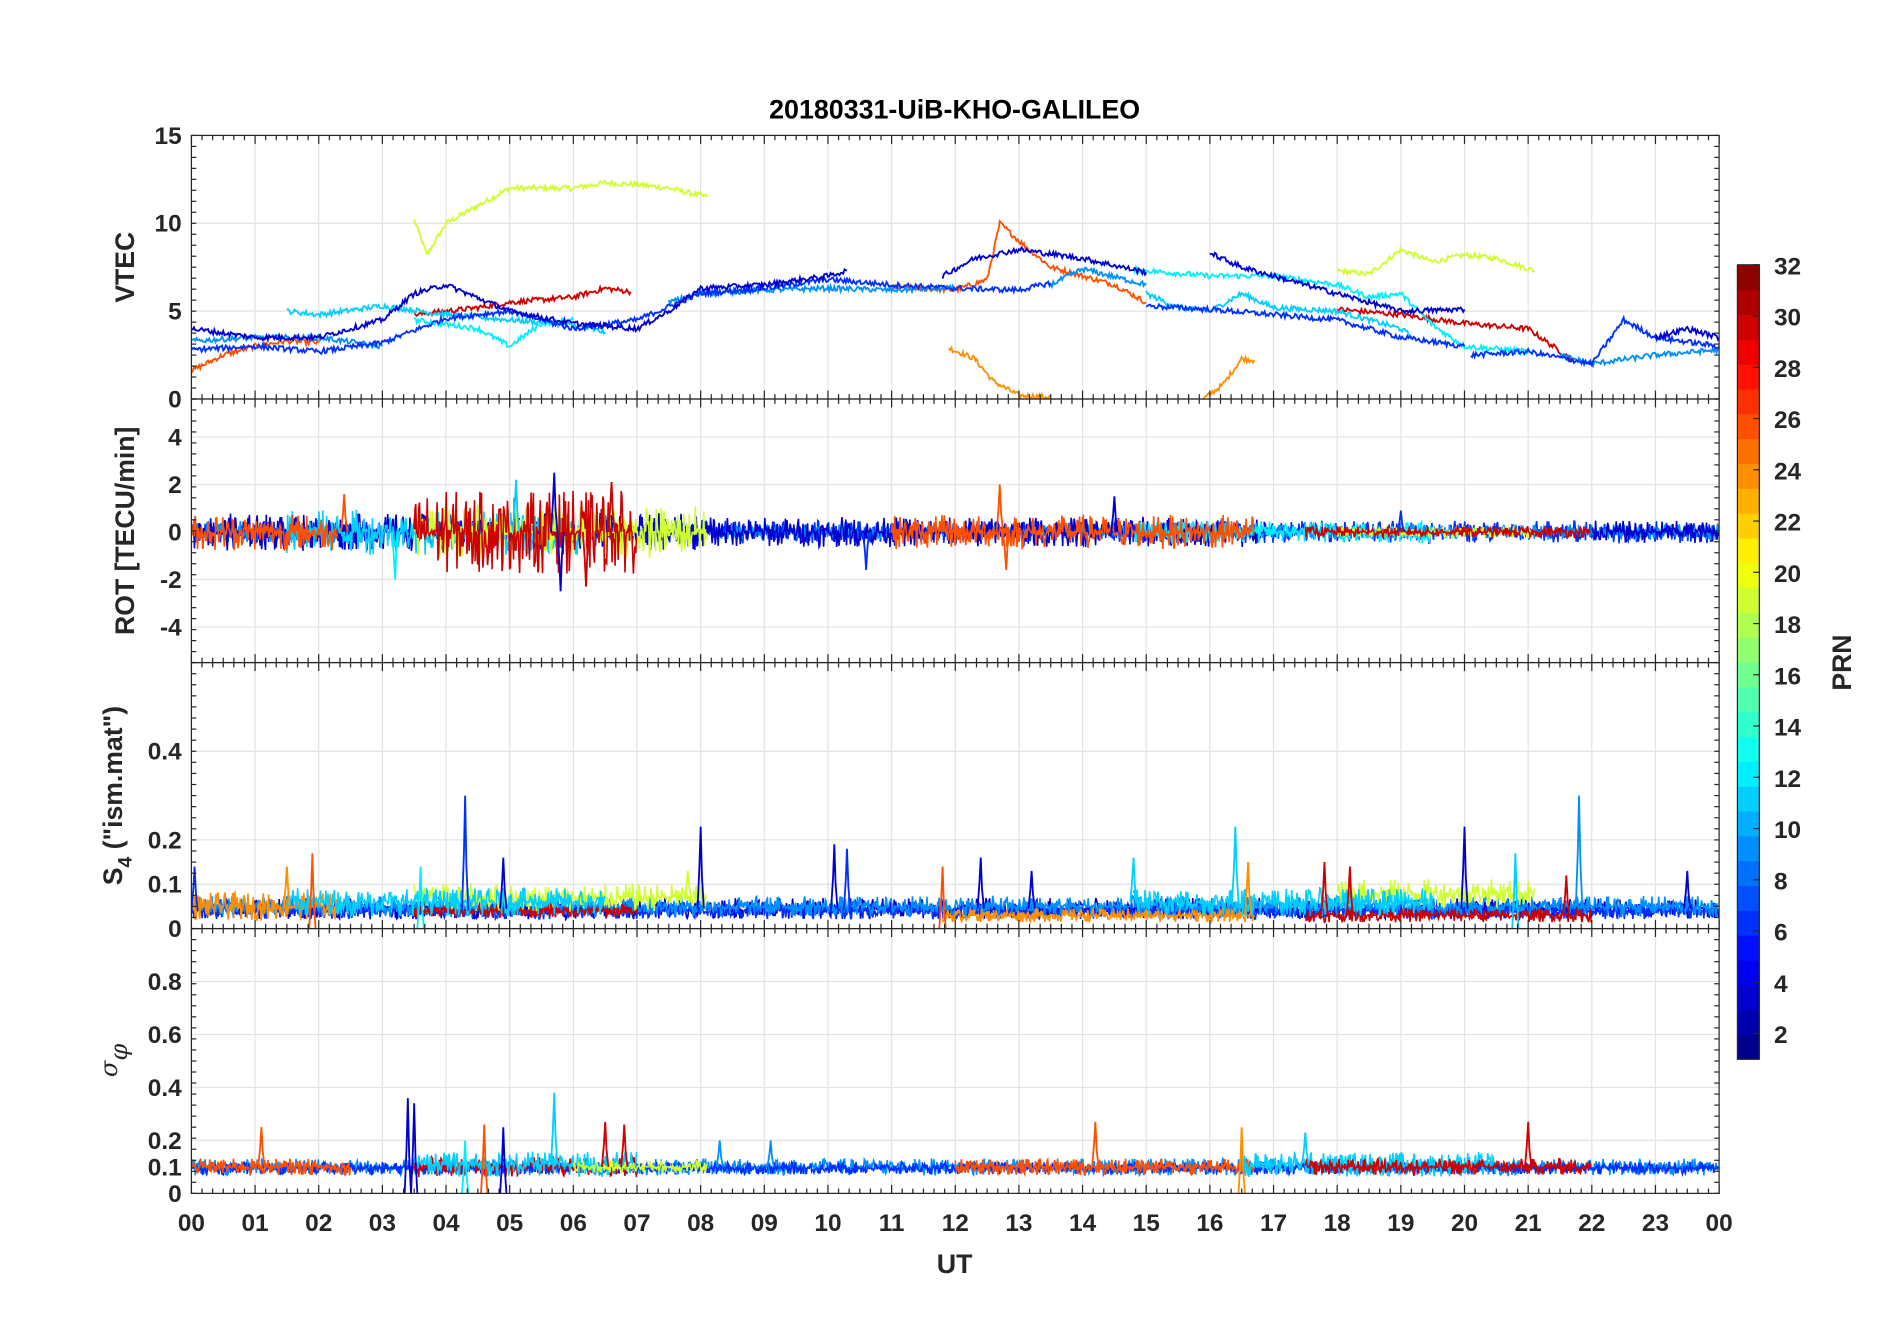 The image size is (1902, 1330). I want to click on y-axis-label-s4: S4 ("ism.mat"), so click(117, 795).